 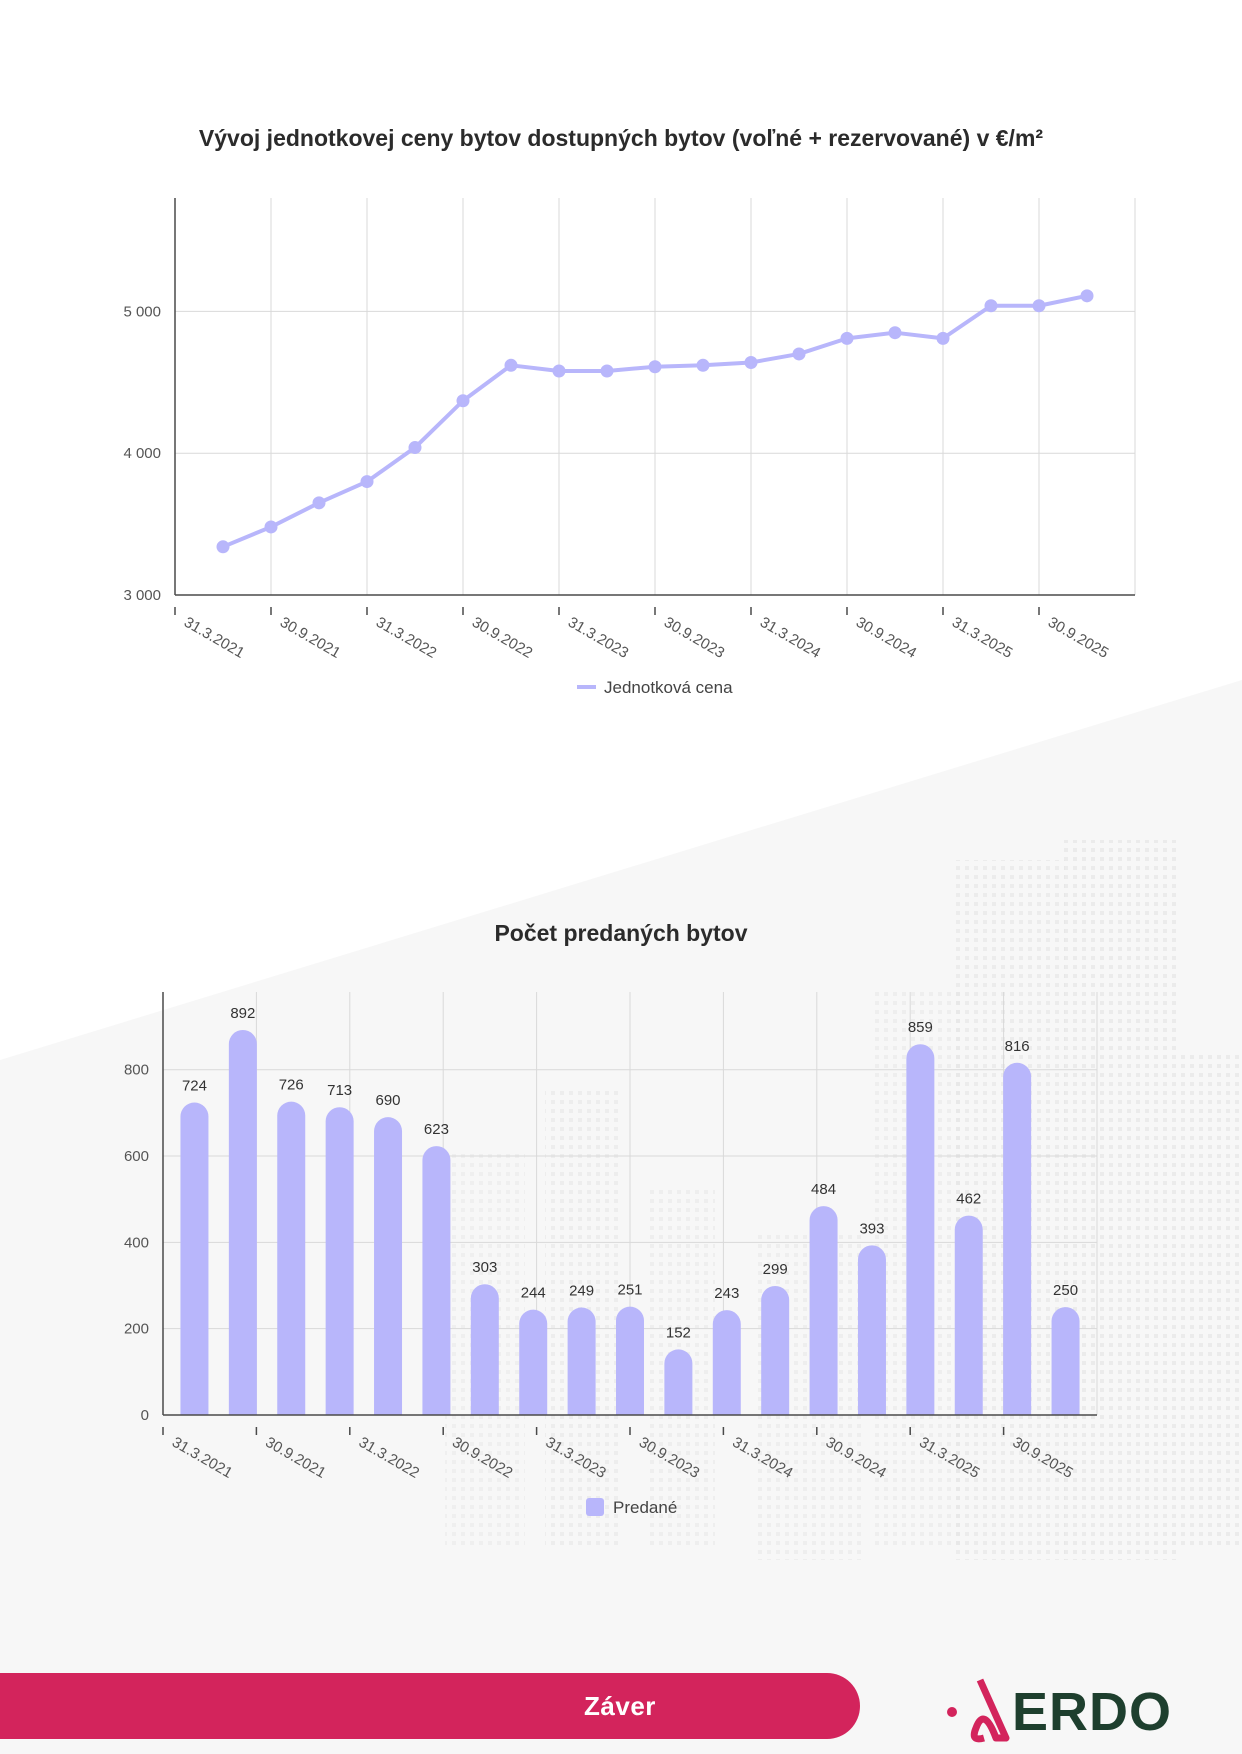 I want to click on bar-x-tick-label: 31.3.2022, so click(x=389, y=1458).